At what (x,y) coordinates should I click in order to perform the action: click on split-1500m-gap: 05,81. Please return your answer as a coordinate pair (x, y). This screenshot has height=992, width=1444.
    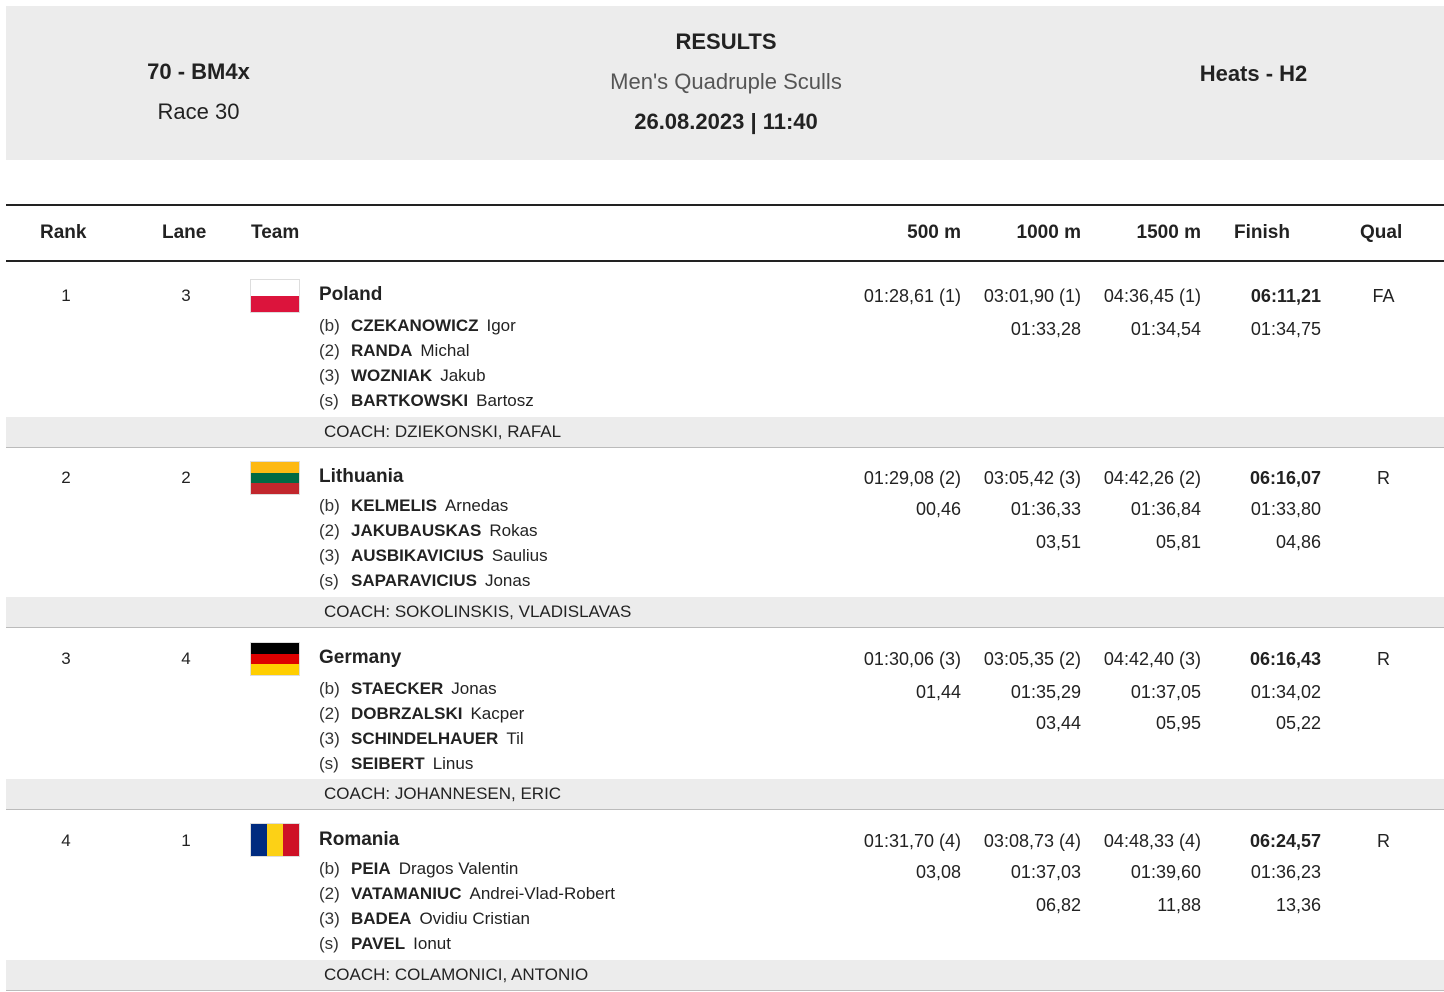
    Looking at the image, I should click on (1178, 542).